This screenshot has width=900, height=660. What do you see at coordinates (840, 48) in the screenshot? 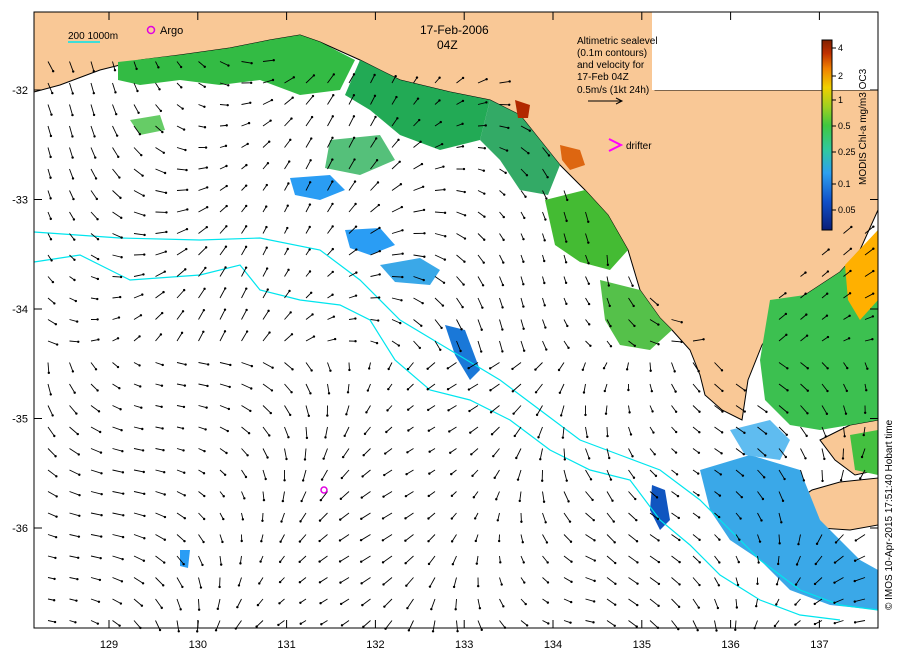
I see `colorbar-tick-label: 4` at bounding box center [840, 48].